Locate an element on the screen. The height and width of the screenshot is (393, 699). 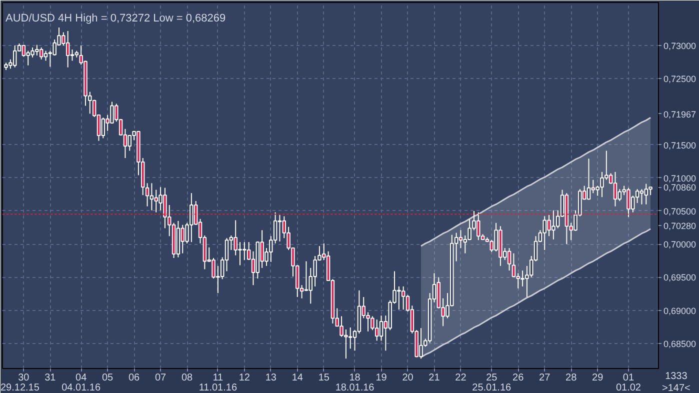
x-tick-label: 18 is located at coordinates (355, 378).